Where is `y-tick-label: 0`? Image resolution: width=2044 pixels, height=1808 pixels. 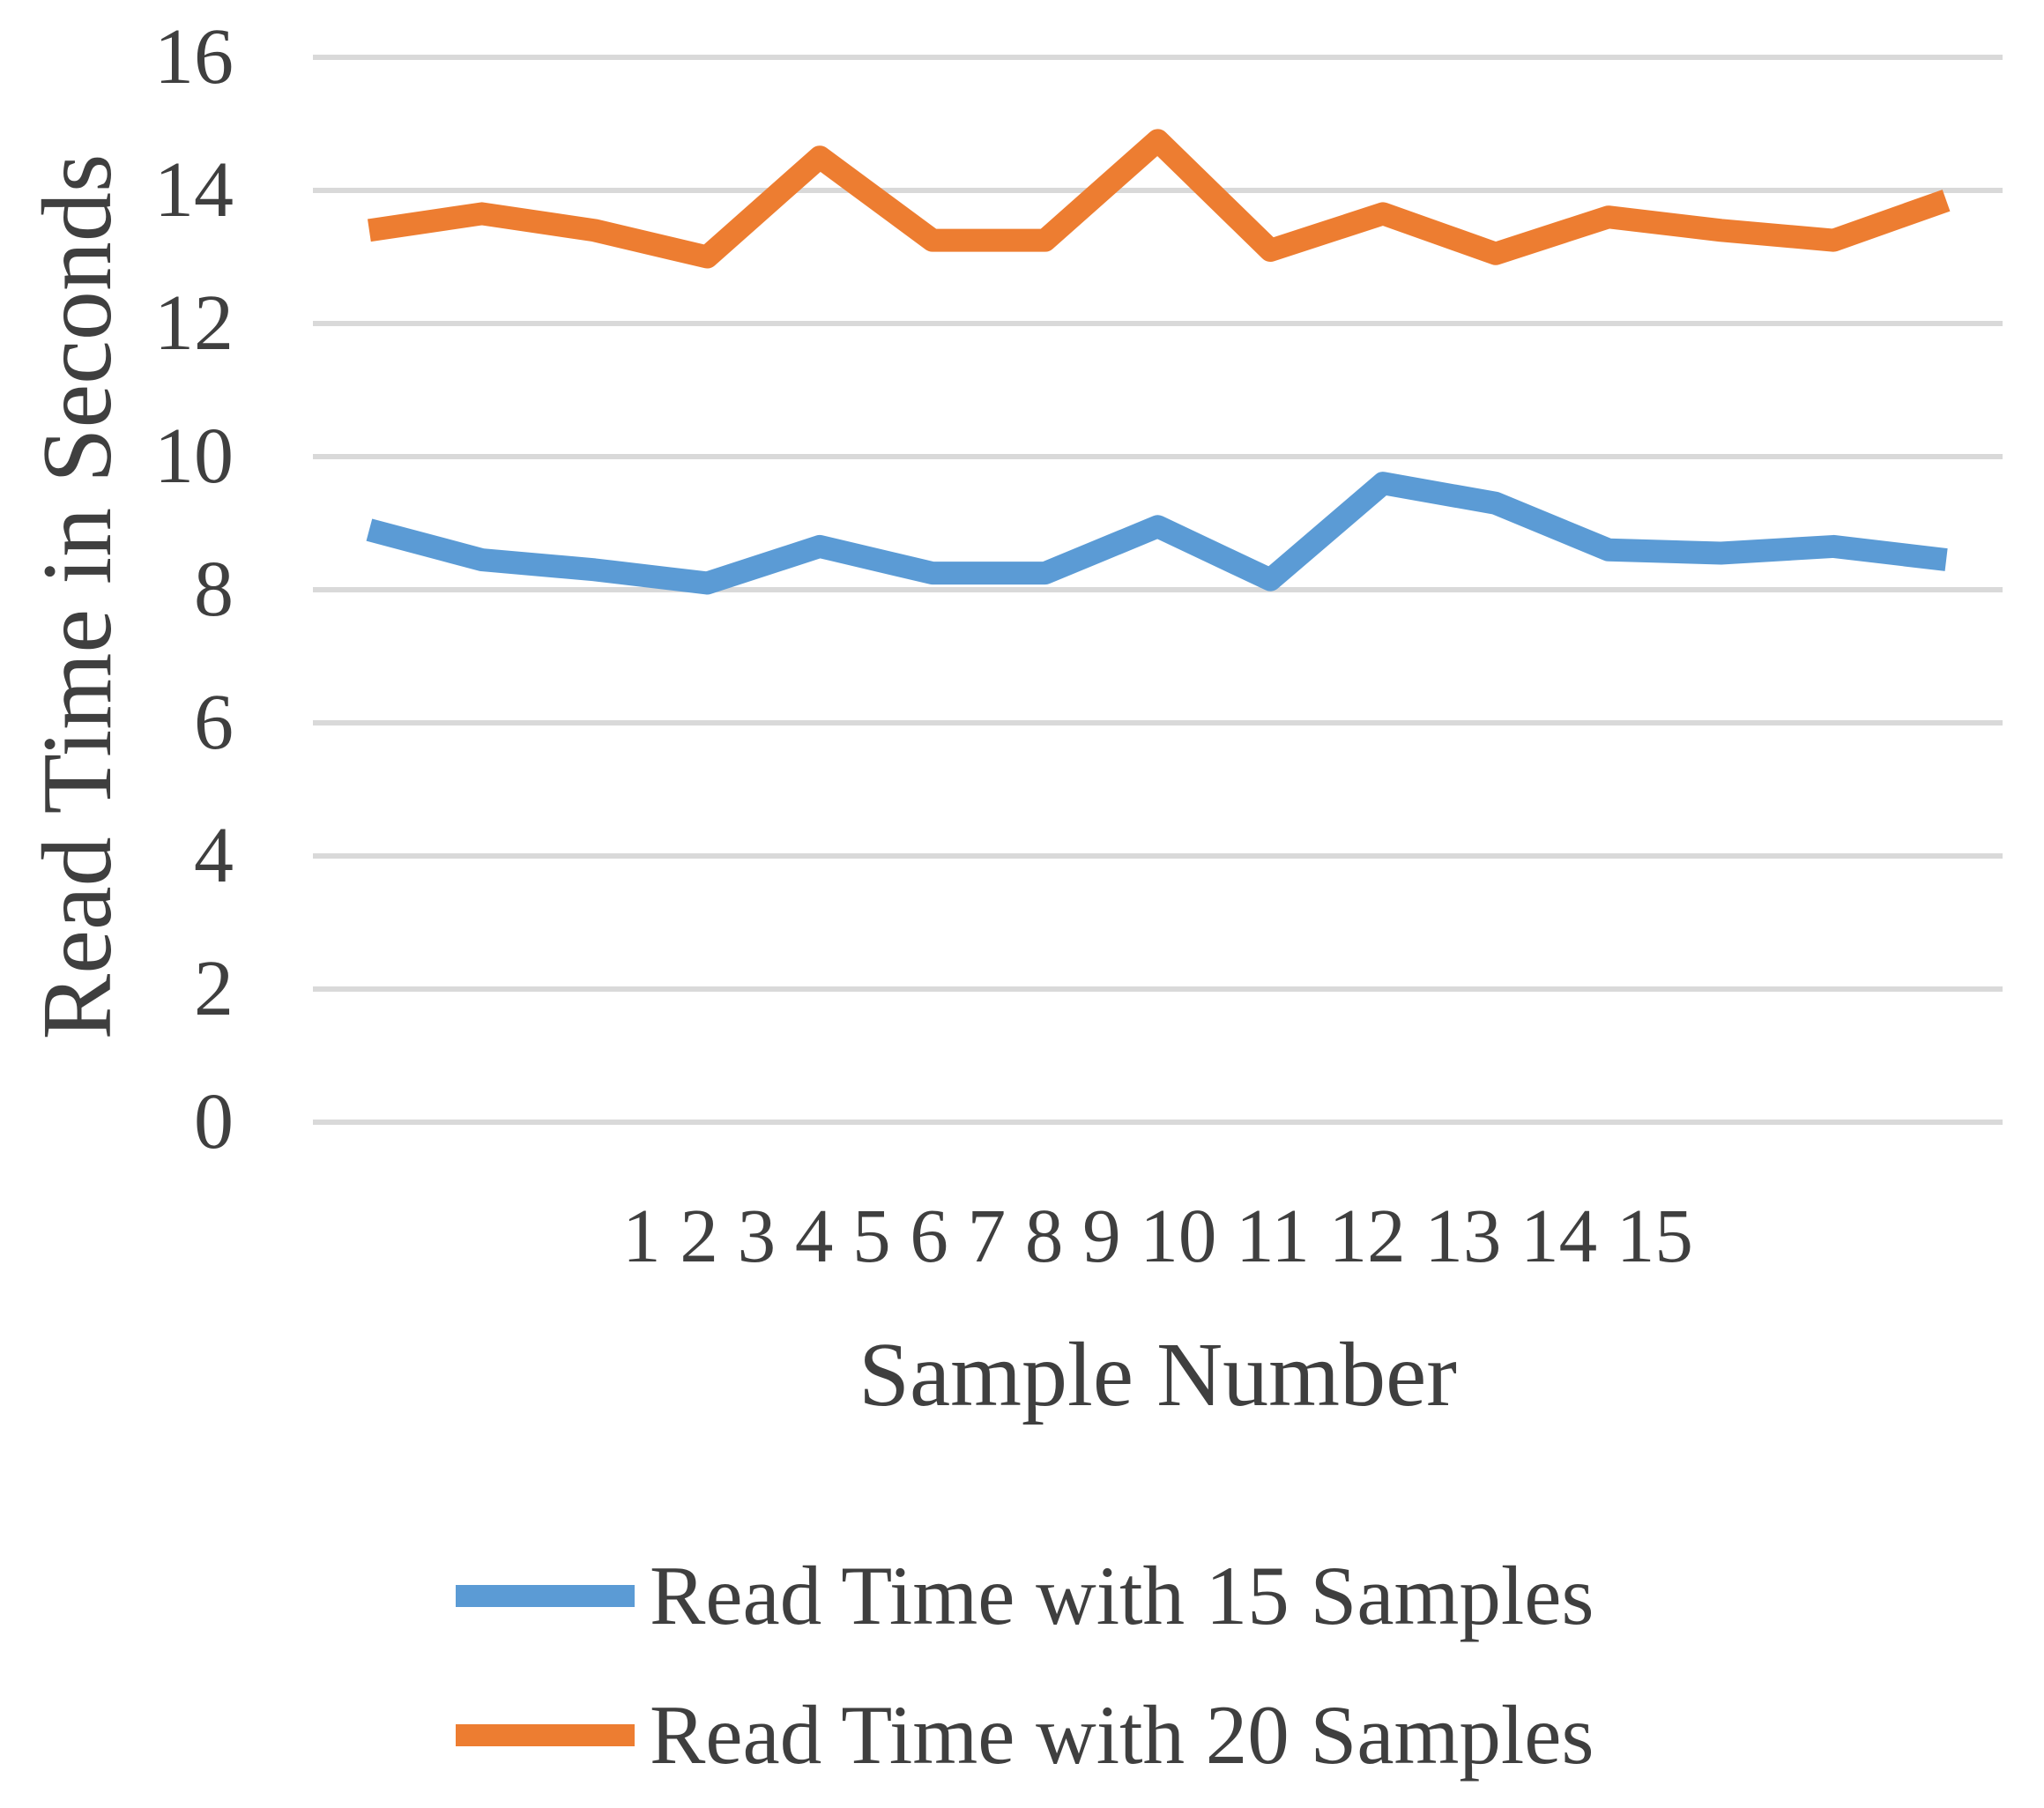 y-tick-label: 0 is located at coordinates (214, 1121).